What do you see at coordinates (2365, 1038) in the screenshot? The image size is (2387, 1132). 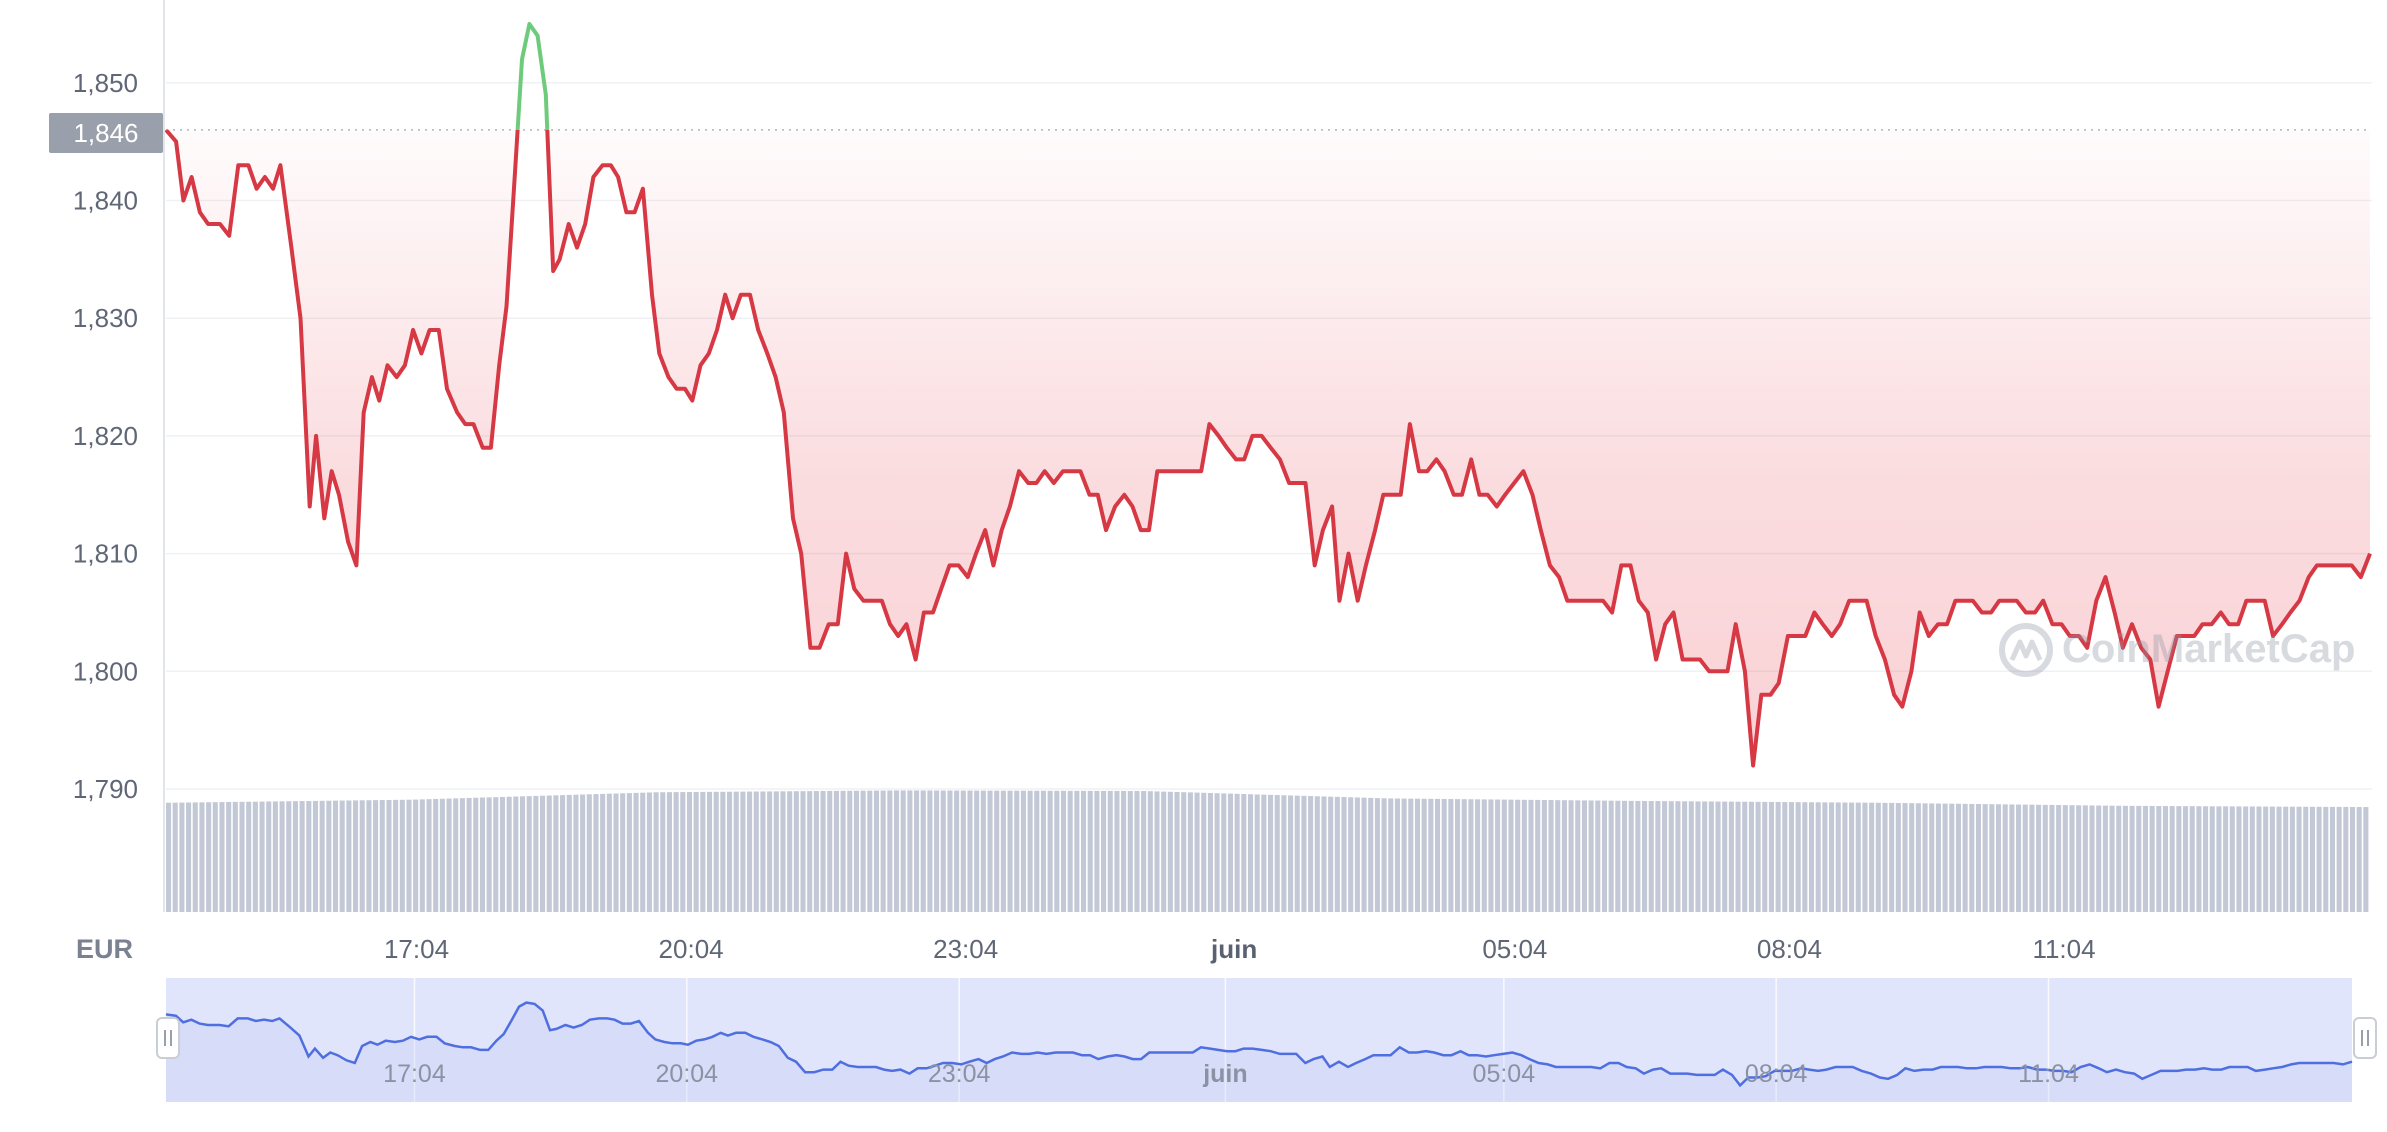 I see `navigator-right-handle` at bounding box center [2365, 1038].